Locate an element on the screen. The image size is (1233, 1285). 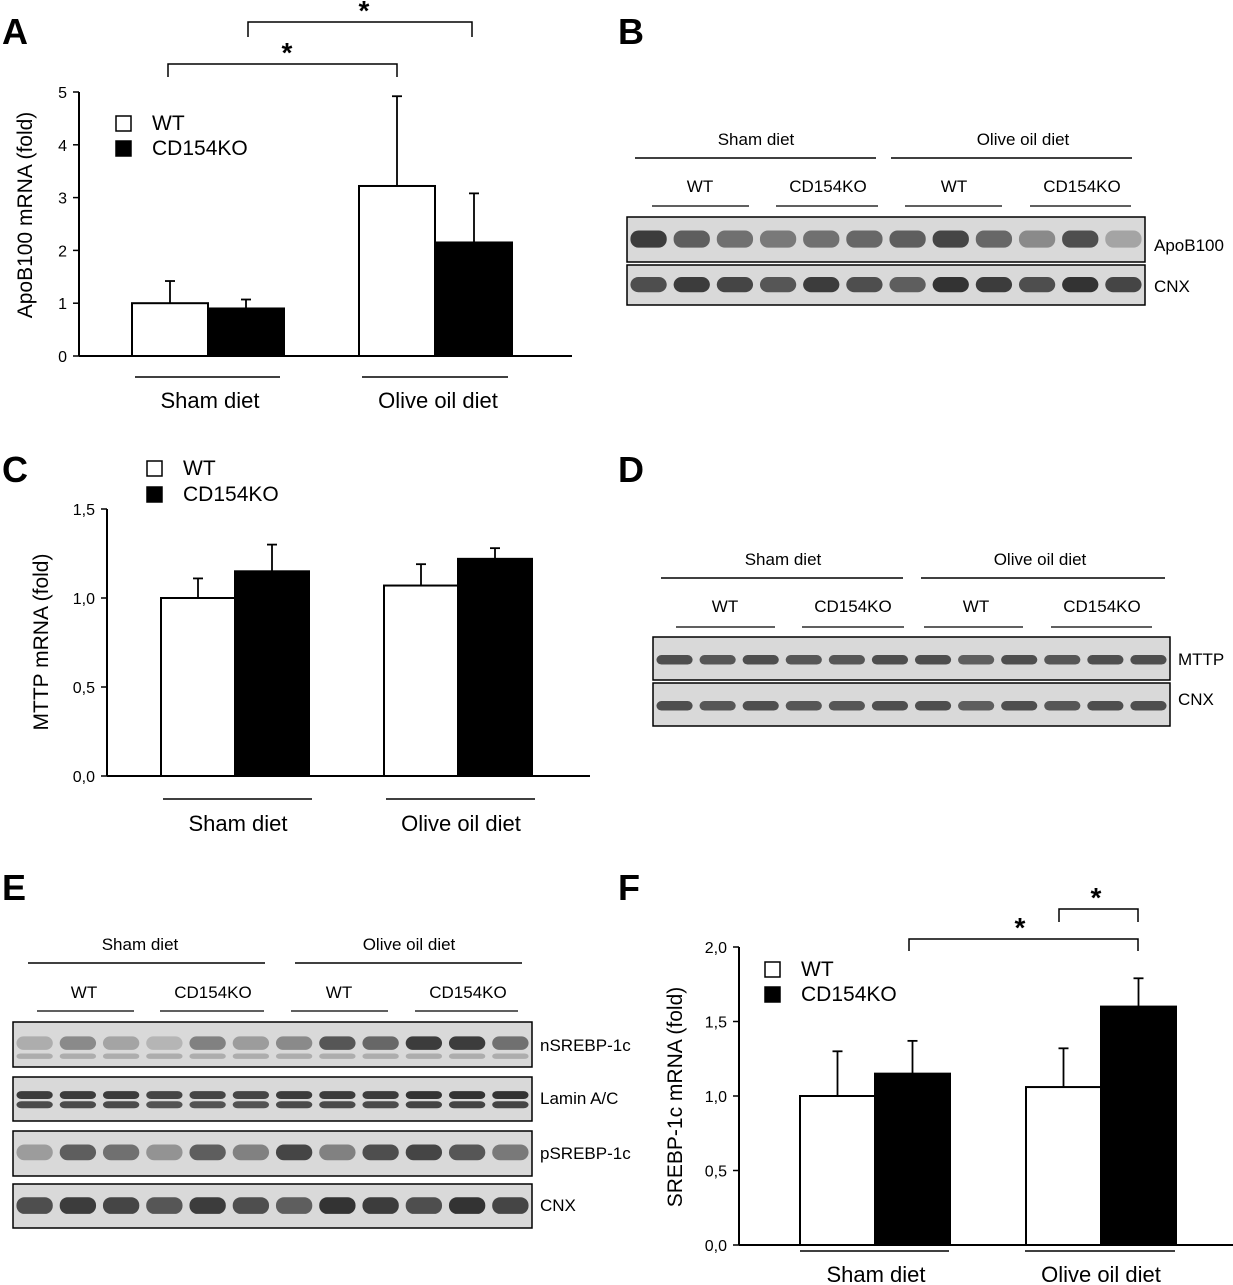
panel-a-y-tick-label: 0 is located at coordinates (62, 357).